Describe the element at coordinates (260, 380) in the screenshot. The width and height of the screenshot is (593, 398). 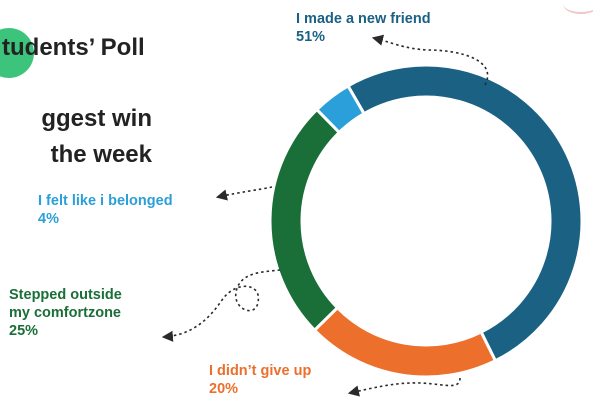
I see `label-gave-up: I didn’t give up 20%` at that location.